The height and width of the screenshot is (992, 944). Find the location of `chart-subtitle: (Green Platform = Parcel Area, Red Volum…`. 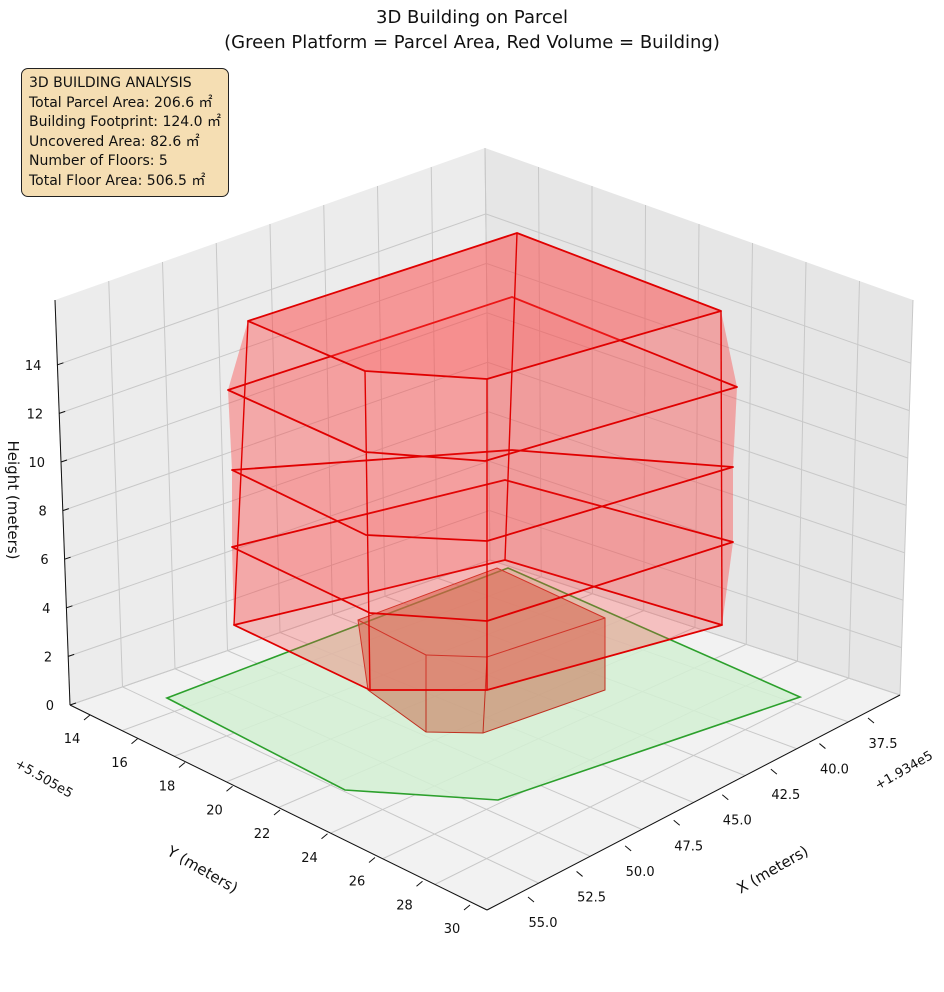

chart-subtitle: (Green Platform = Parcel Area, Red Volum… is located at coordinates (472, 42).